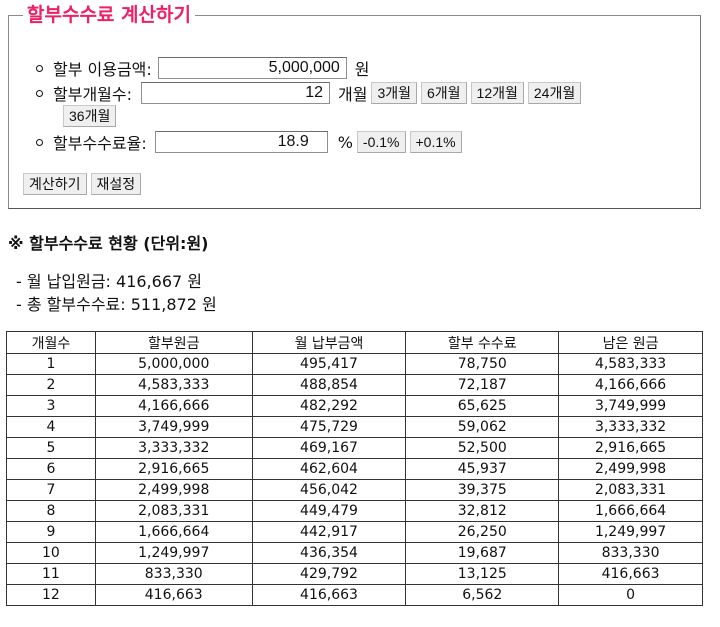 The height and width of the screenshot is (627, 720). What do you see at coordinates (482, 511) in the screenshot?
I see `cell-fee: 32,812` at bounding box center [482, 511].